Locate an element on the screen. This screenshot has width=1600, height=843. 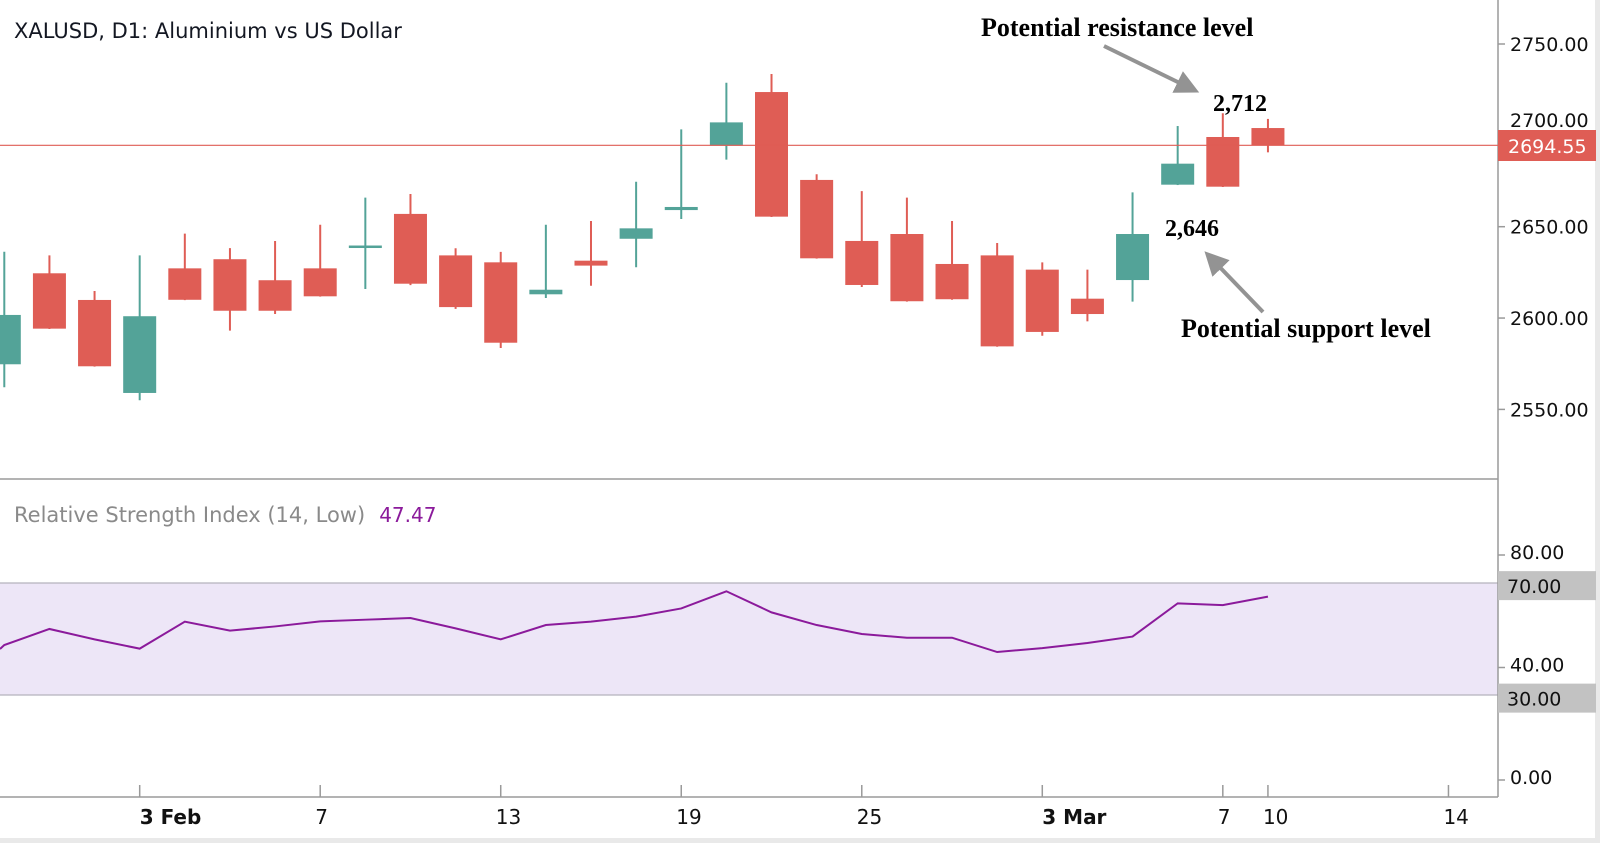
candle-5-mar is located at coordinates (1133, 247).